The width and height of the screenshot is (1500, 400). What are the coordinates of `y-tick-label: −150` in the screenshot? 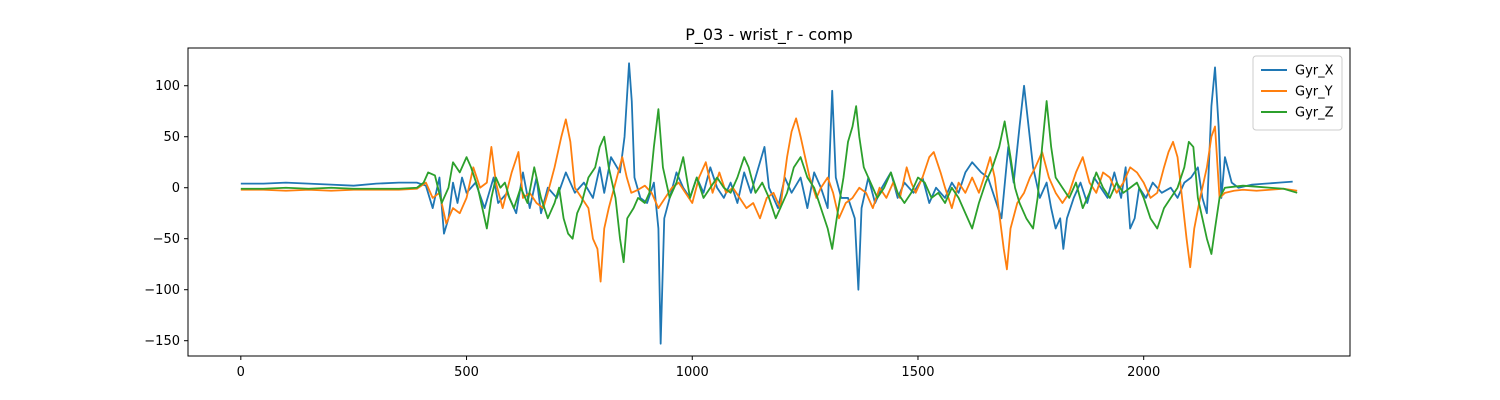 It's located at (162, 341).